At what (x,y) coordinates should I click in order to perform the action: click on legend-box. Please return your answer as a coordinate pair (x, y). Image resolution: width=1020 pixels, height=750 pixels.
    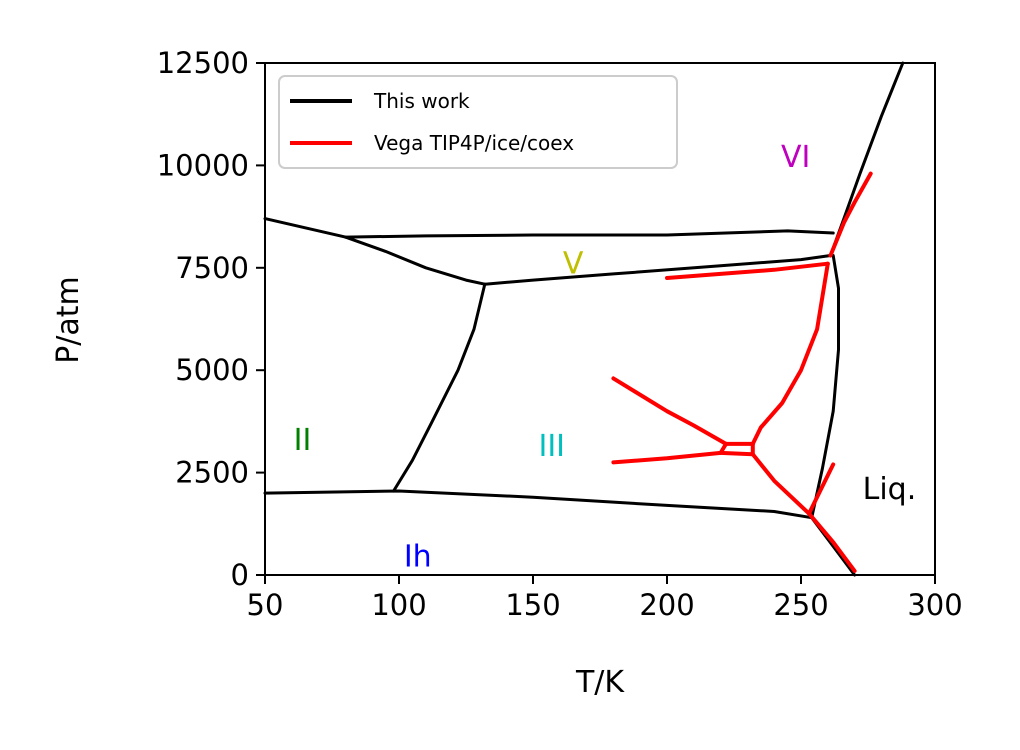
    Looking at the image, I should click on (478, 122).